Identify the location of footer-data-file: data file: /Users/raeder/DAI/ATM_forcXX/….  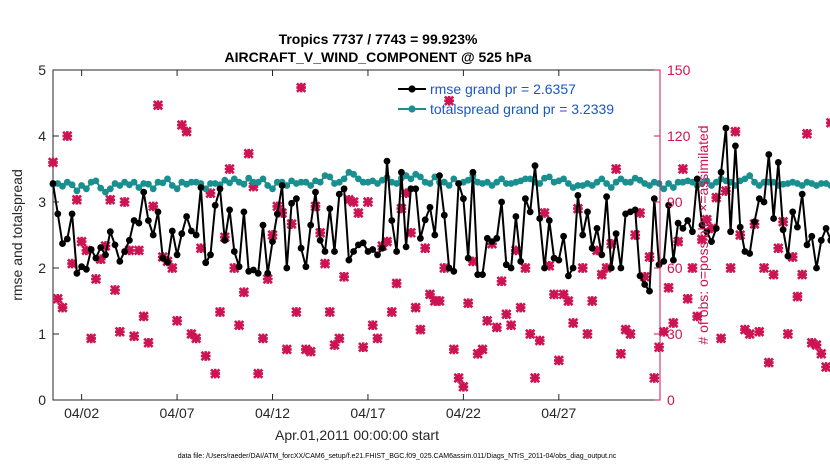
(397, 456).